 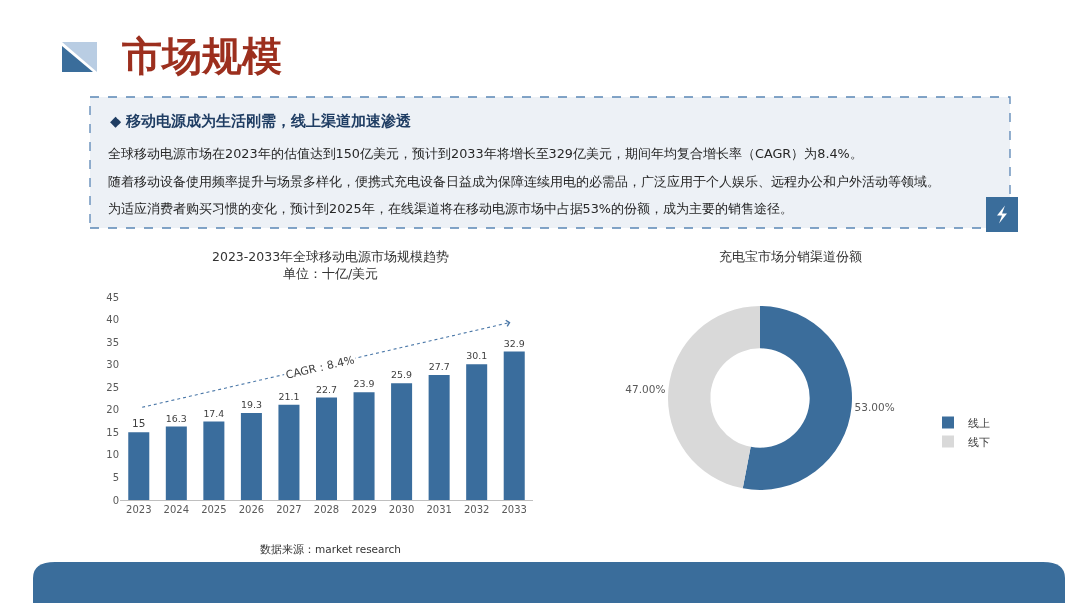 I want to click on x-tick-label: 2030, so click(x=401, y=510).